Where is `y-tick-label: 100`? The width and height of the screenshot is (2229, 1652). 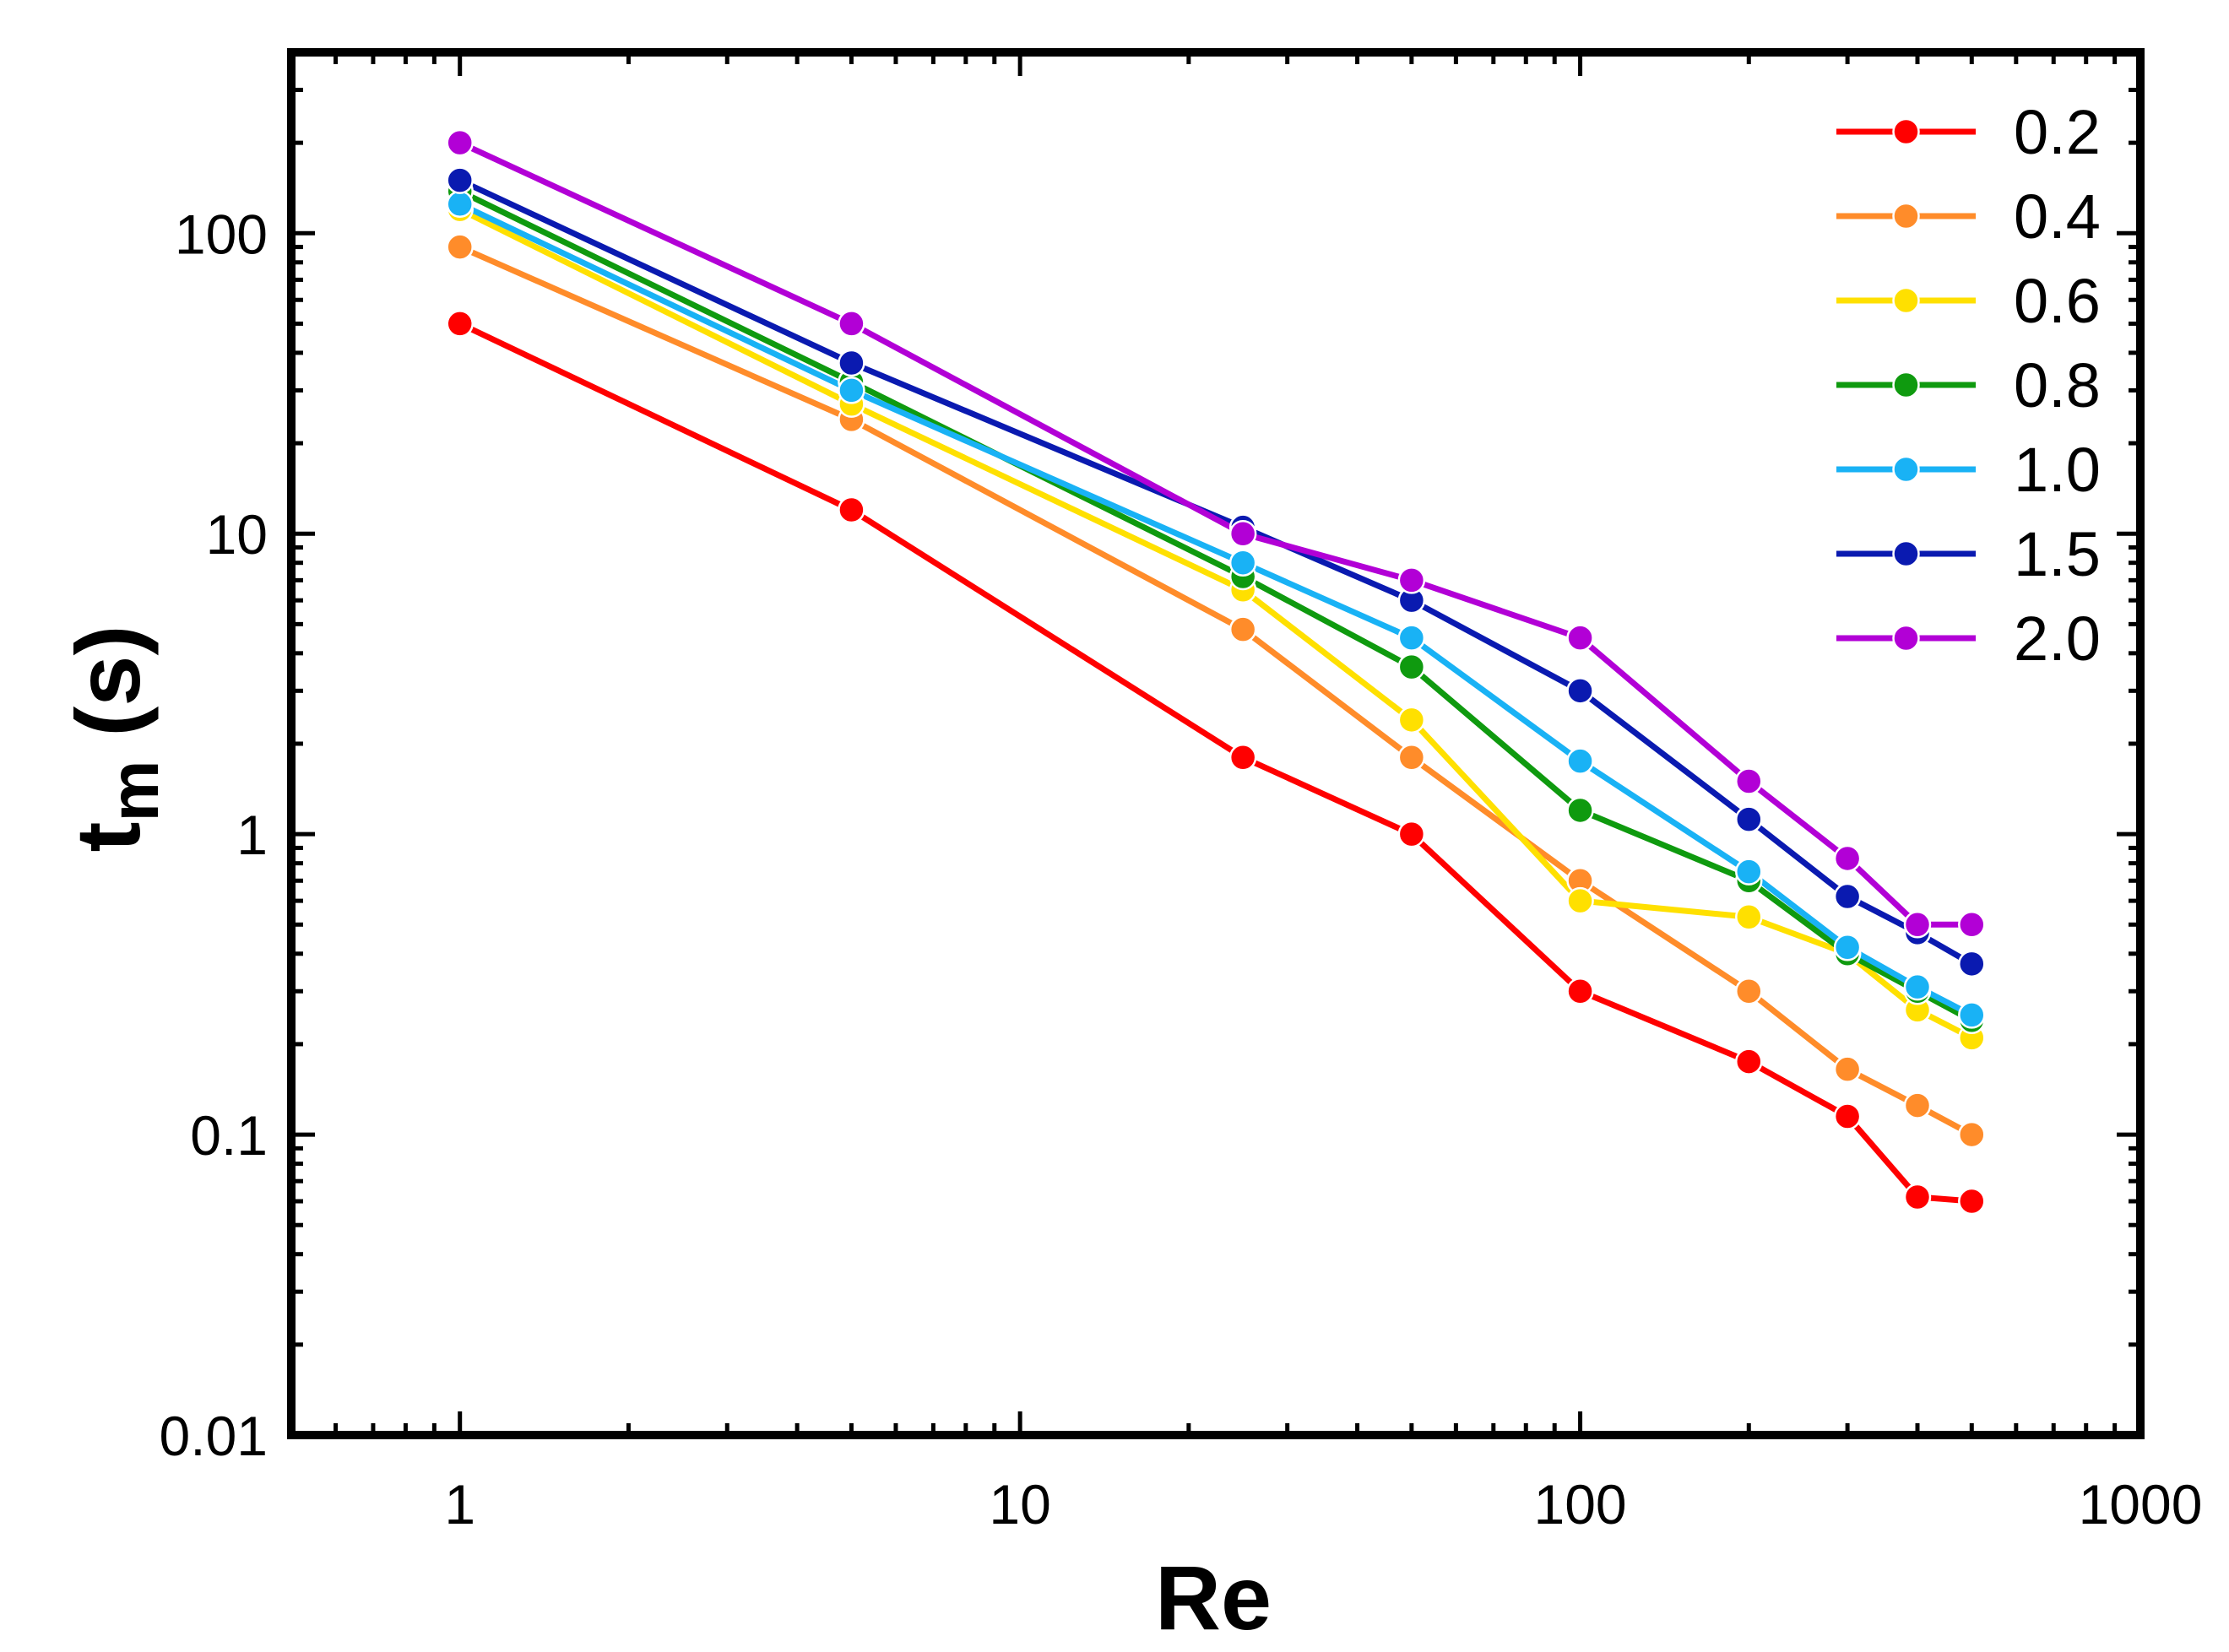 y-tick-label: 100 is located at coordinates (222, 234).